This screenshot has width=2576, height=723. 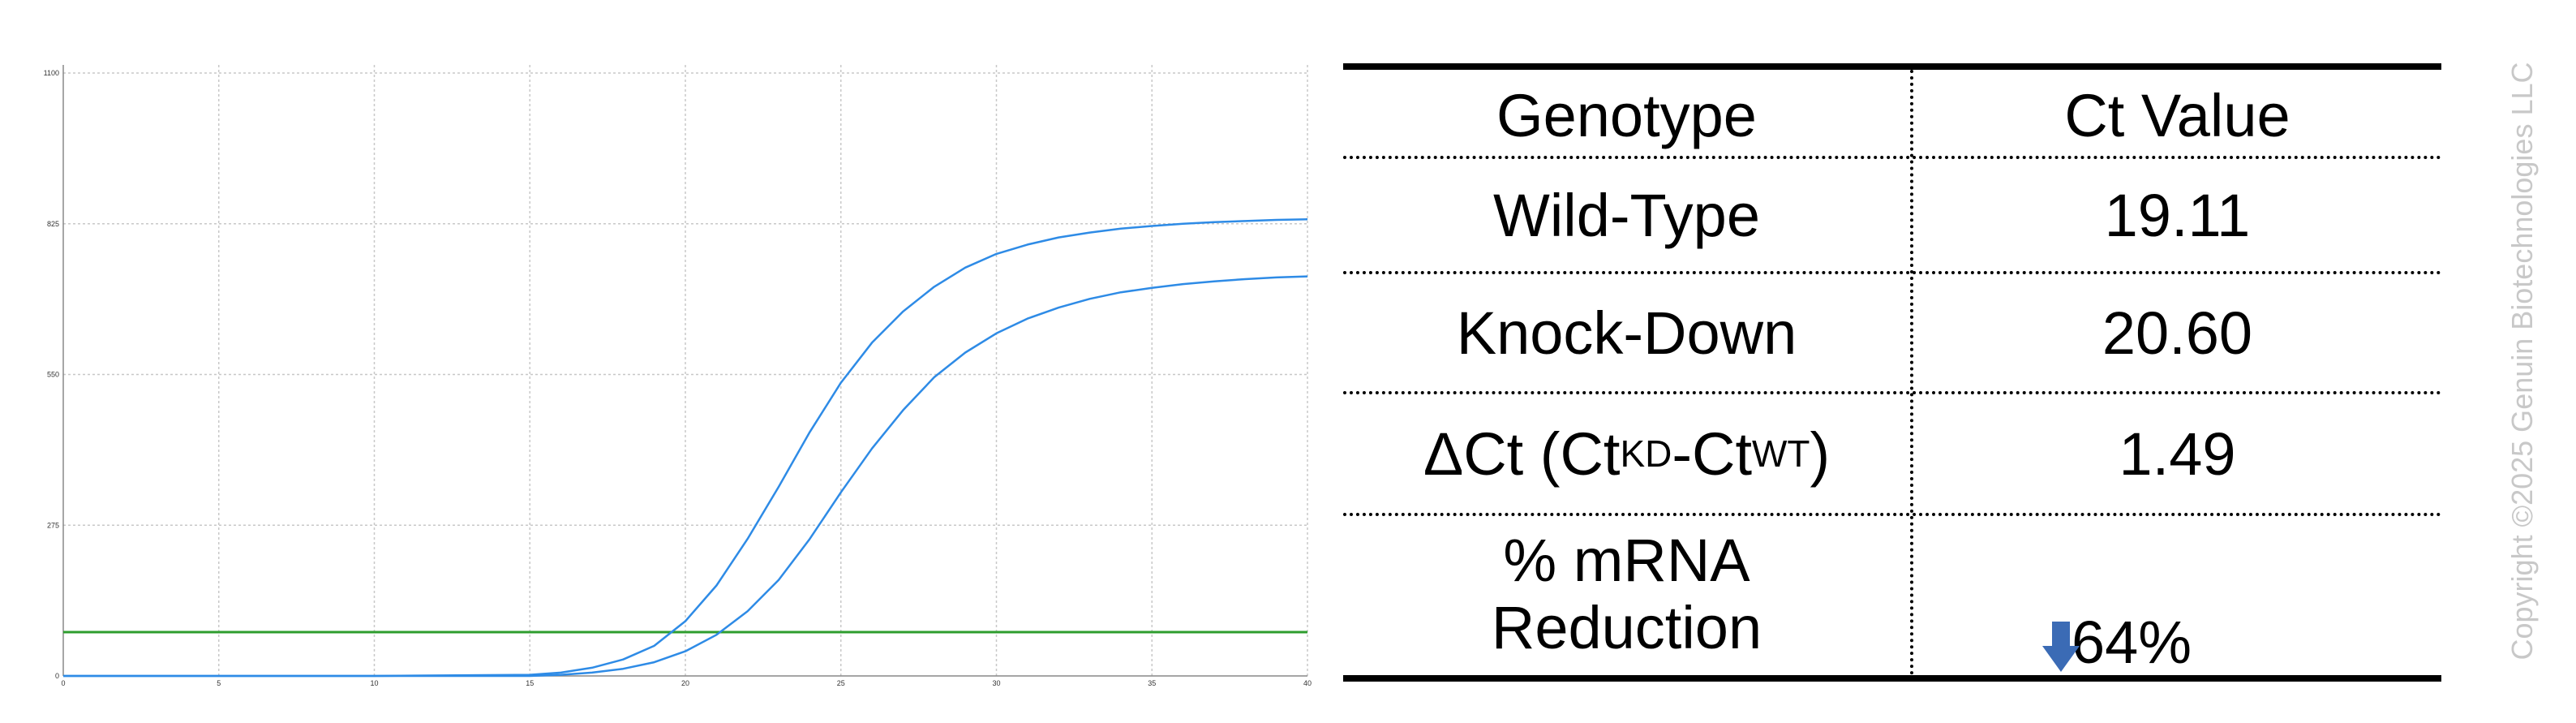 I want to click on delta-ct-text: ΔCt (Ct, so click(x=1522, y=454).